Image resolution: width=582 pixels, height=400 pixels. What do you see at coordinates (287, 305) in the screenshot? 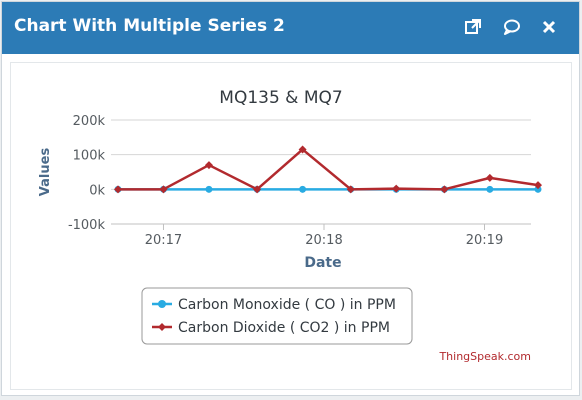
I see `legend-label: Carbon Monoxide ( CO ) in PPM` at bounding box center [287, 305].